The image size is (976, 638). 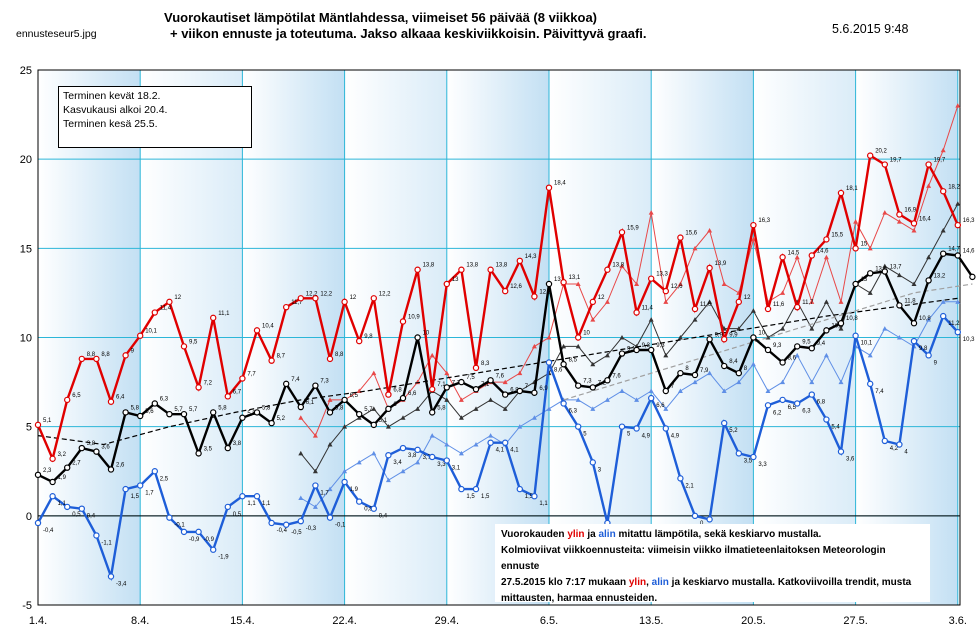 I want to click on max-temp-value-label: 8,3, so click(x=485, y=364).